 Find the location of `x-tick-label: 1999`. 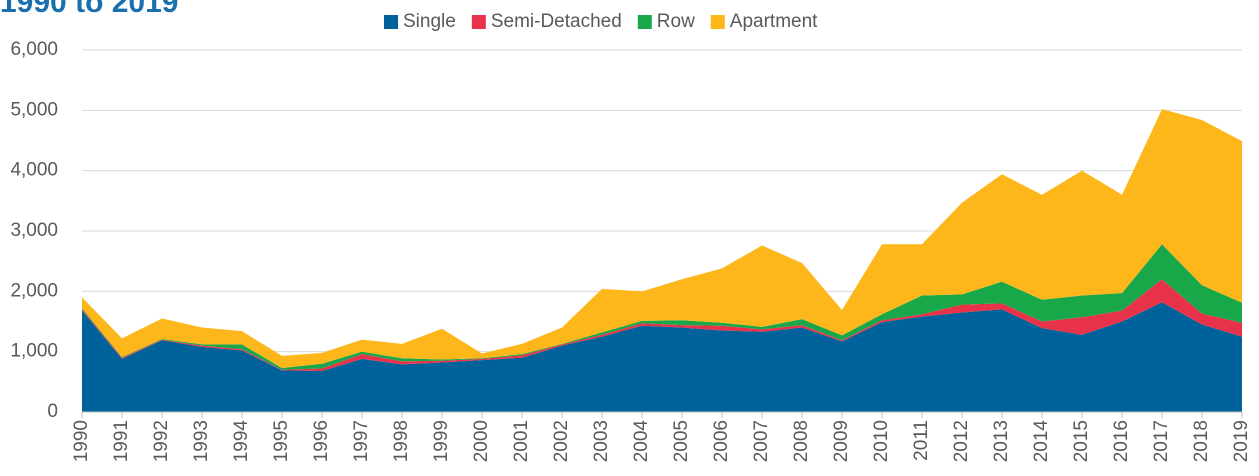

x-tick-label: 1999 is located at coordinates (441, 441).